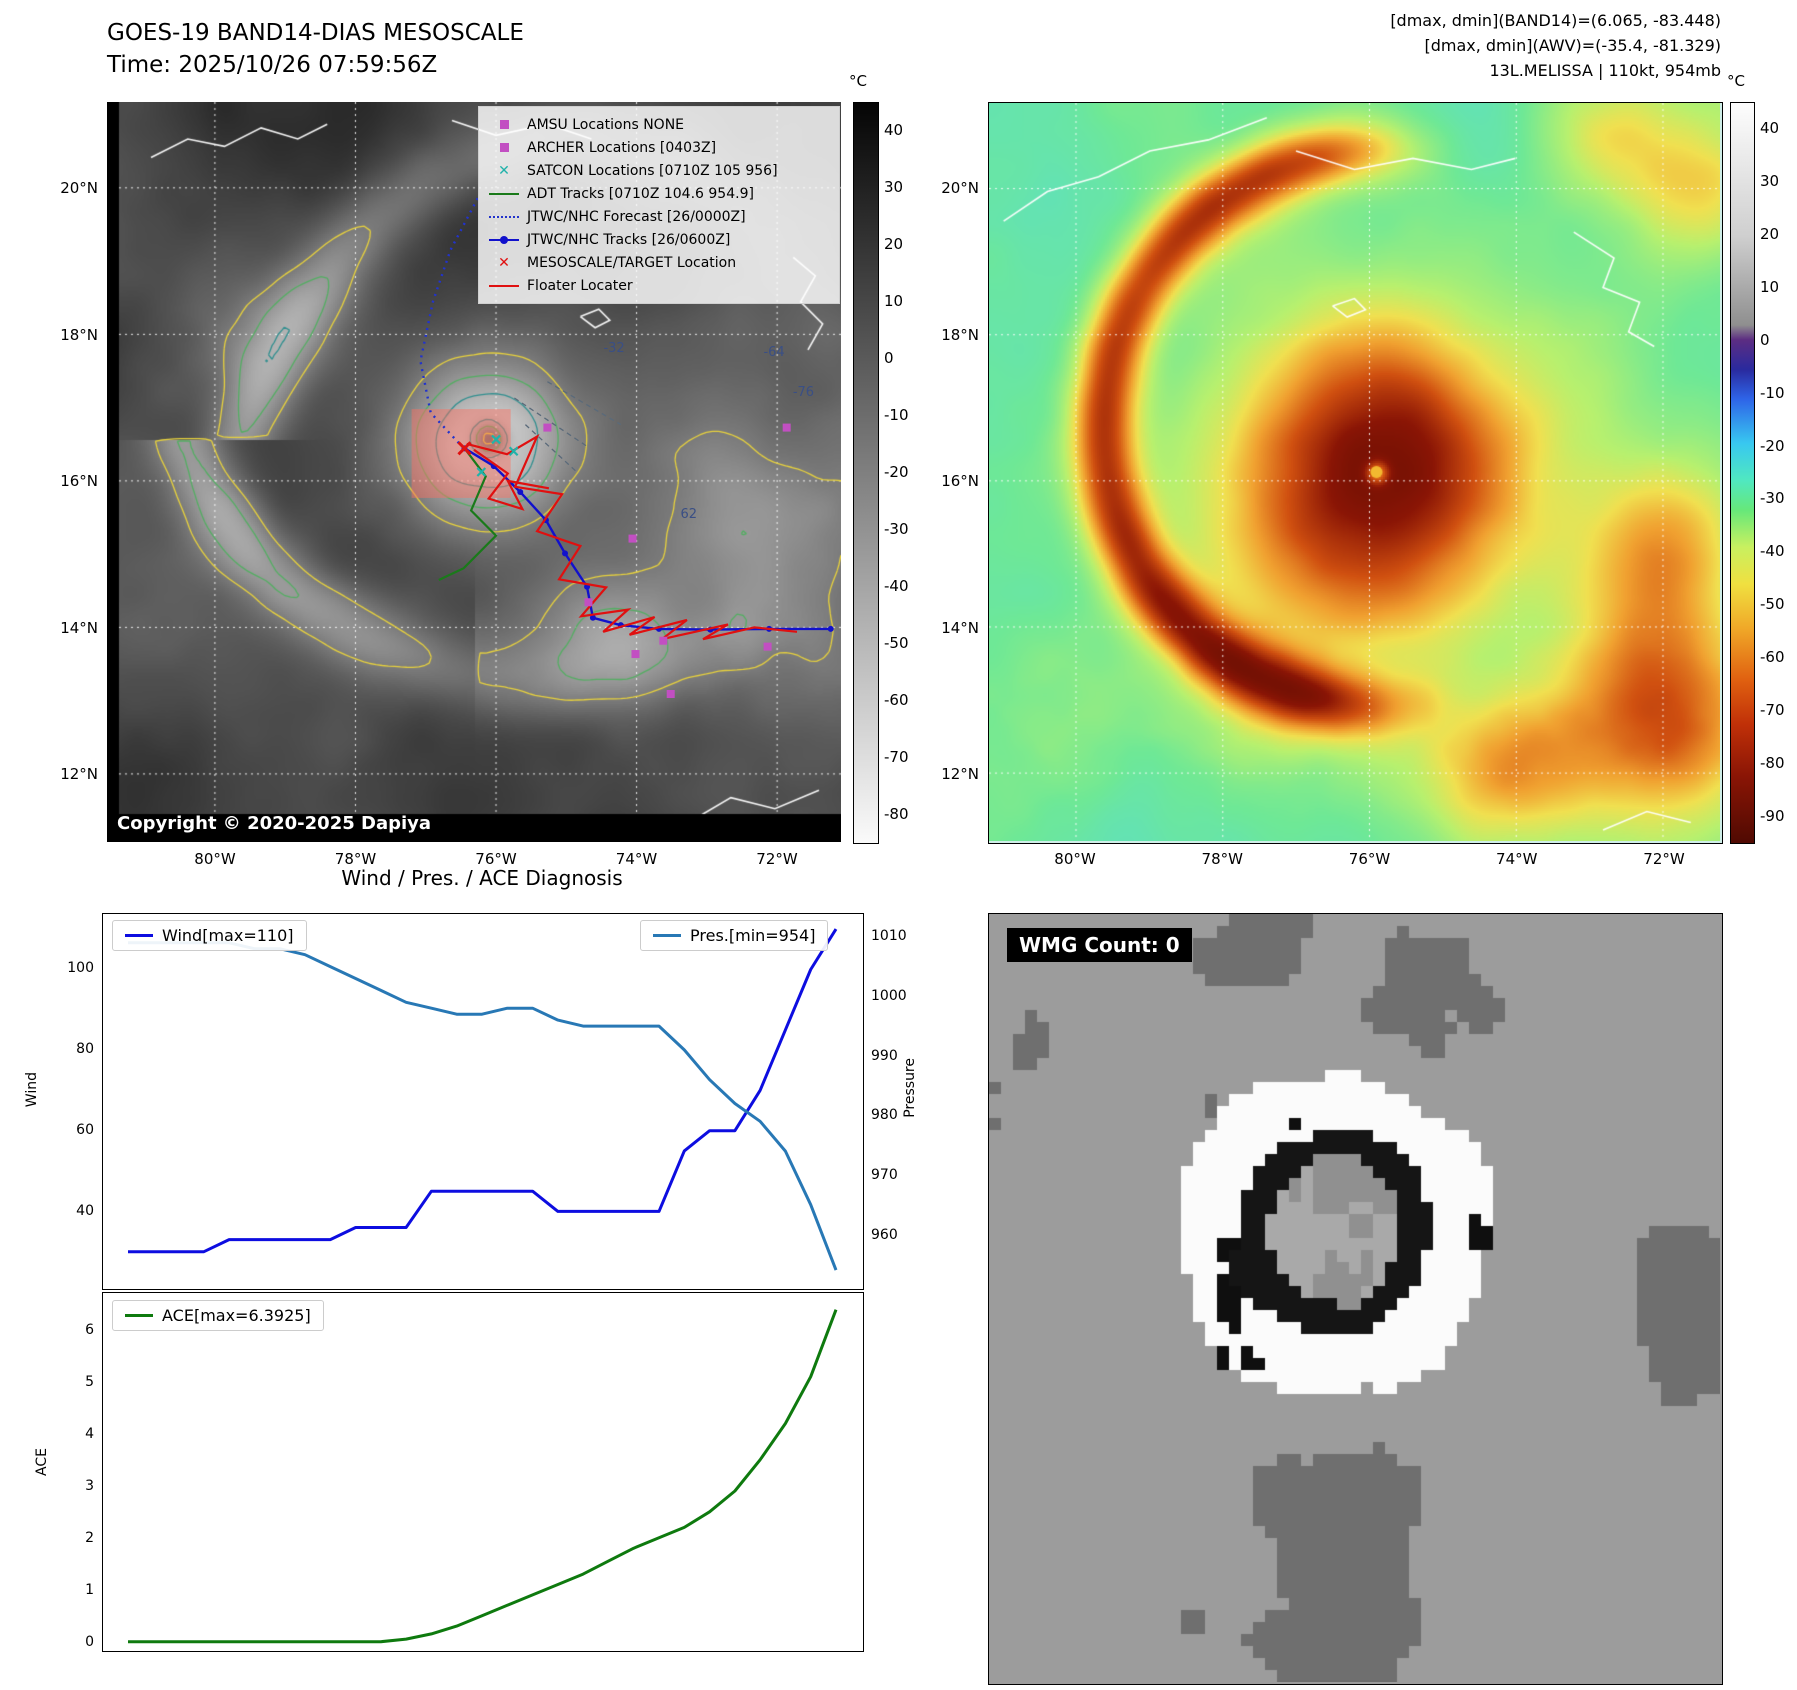 The height and width of the screenshot is (1690, 1797). Describe the element at coordinates (504, 285) in the screenshot. I see `floater-track-icon` at that location.